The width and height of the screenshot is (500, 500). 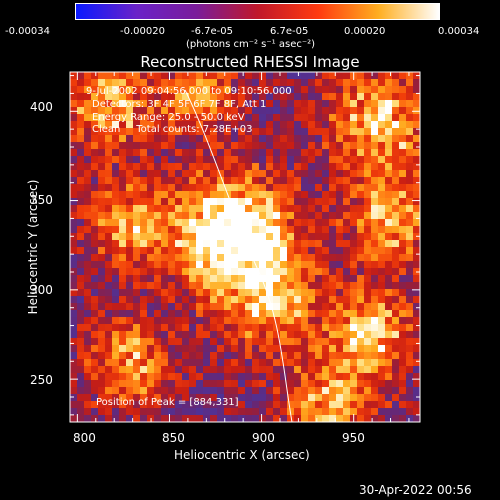 What do you see at coordinates (353, 438) in the screenshot?
I see `x-tick-label: 950` at bounding box center [353, 438].